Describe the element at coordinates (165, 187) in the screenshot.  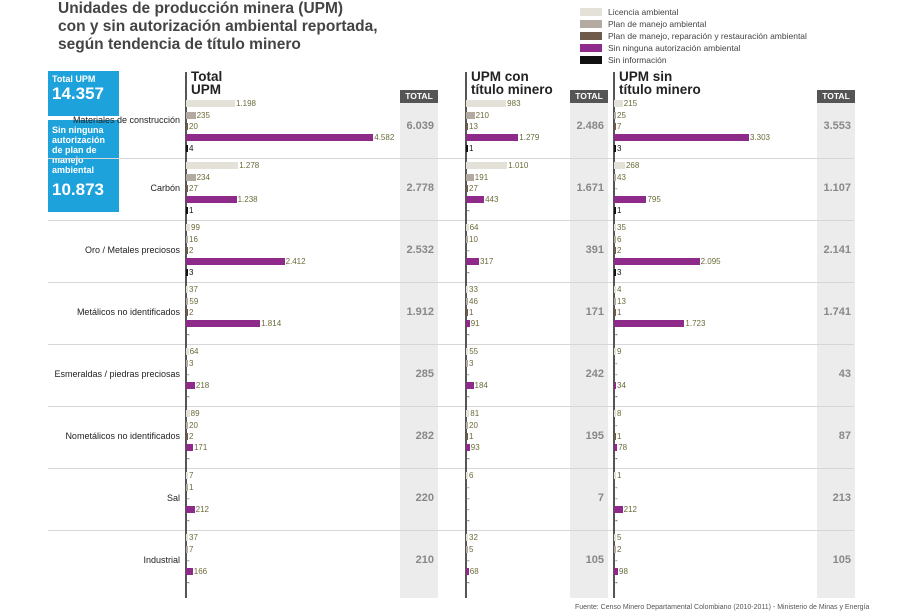
I see `category-label: Carbón` at that location.